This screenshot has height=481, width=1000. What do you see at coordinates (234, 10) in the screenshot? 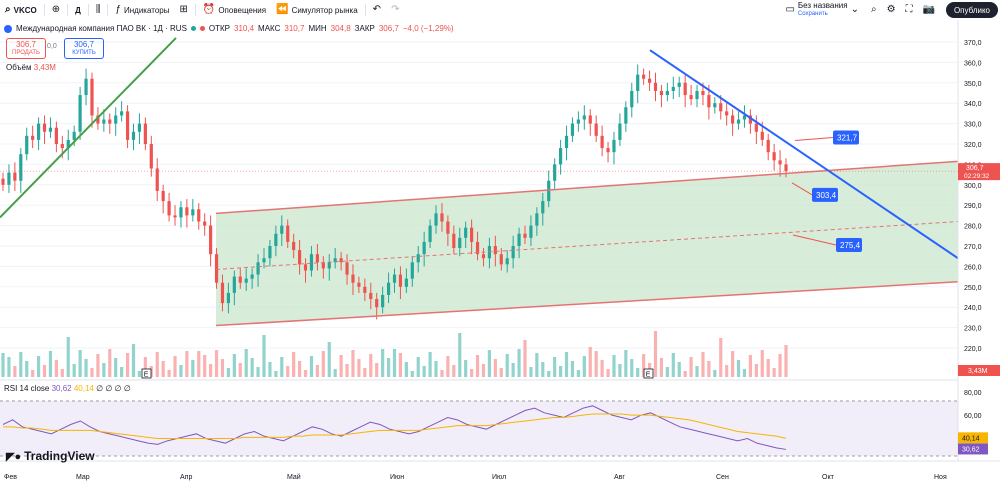
I see `alerts-button: ⏰ Оповещения` at bounding box center [234, 10].